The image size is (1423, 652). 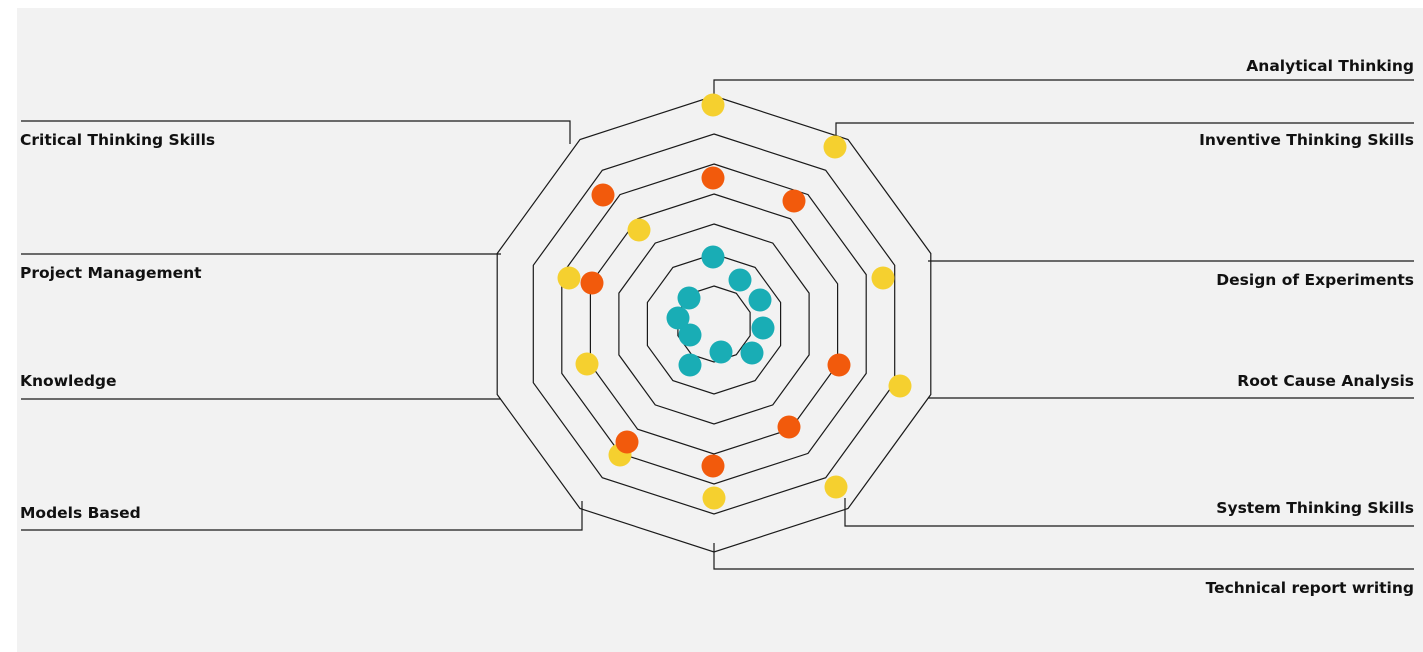 What do you see at coordinates (1063, 556) in the screenshot?
I see `leader-technical` at bounding box center [1063, 556].